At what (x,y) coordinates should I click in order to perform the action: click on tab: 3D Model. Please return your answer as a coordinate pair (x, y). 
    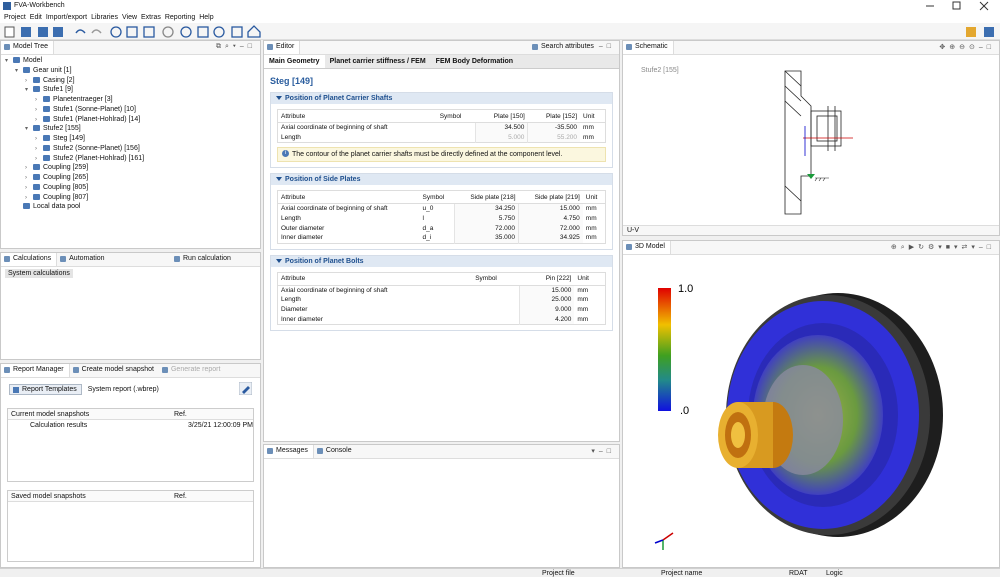
    Looking at the image, I should click on (647, 247).